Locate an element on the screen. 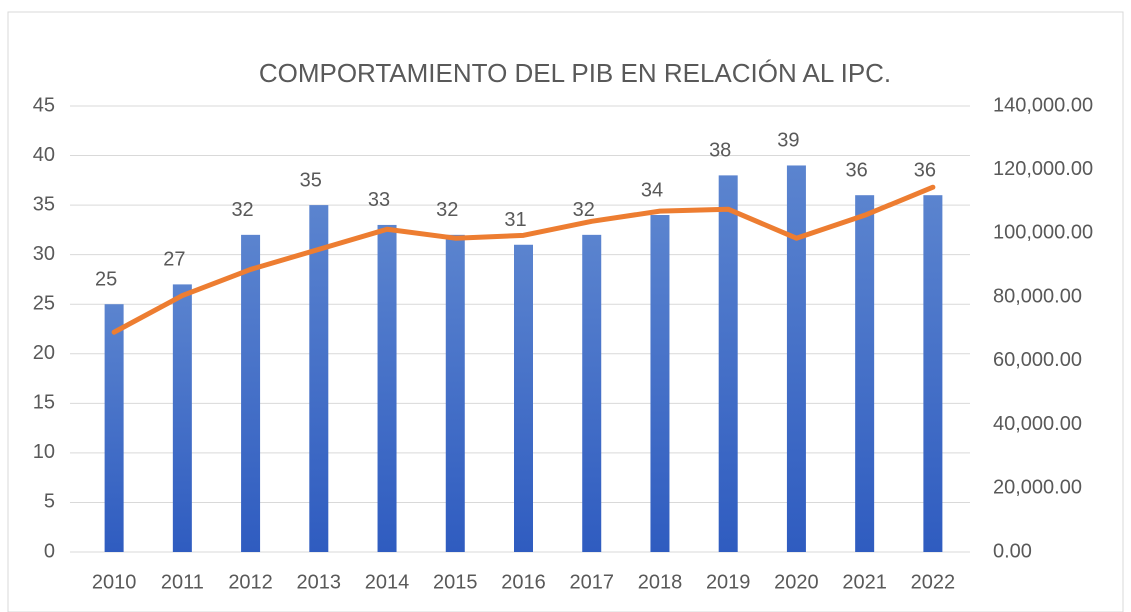 Image resolution: width=1131 pixels, height=612 pixels. data-label: 31 is located at coordinates (515, 220).